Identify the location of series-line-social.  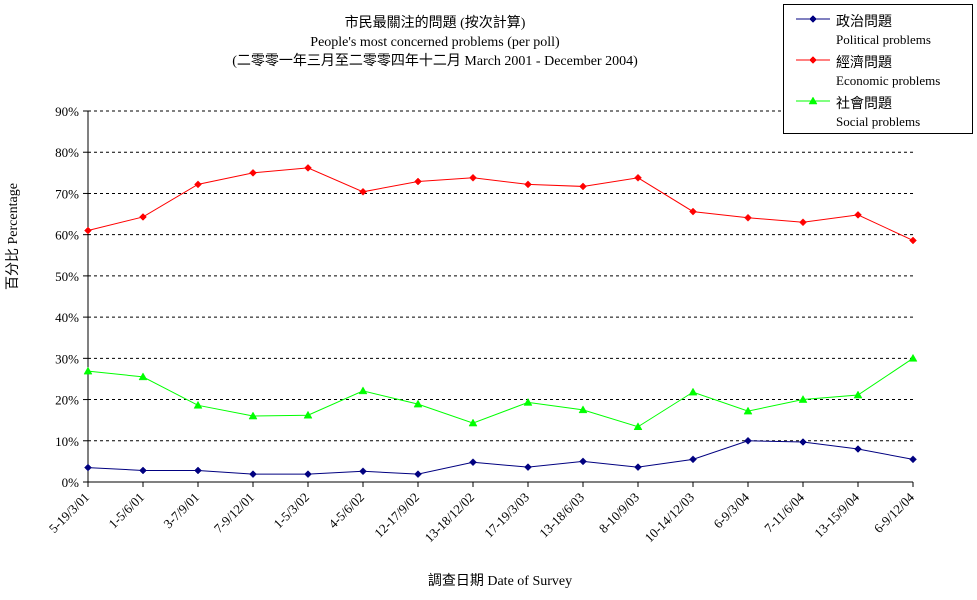
(500, 392).